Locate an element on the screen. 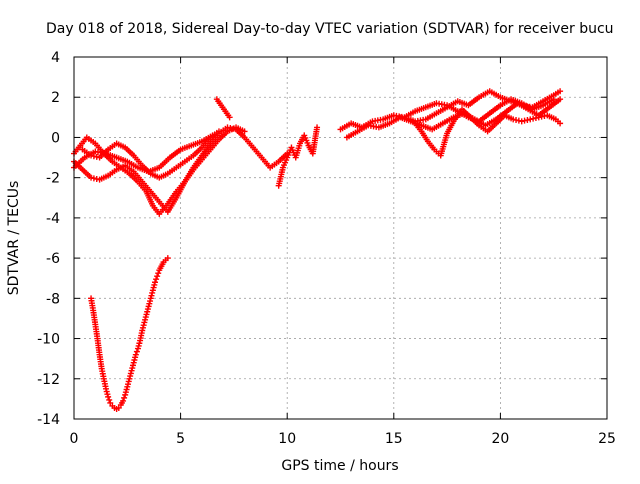  y-tick-label: -10 is located at coordinates (48, 340).